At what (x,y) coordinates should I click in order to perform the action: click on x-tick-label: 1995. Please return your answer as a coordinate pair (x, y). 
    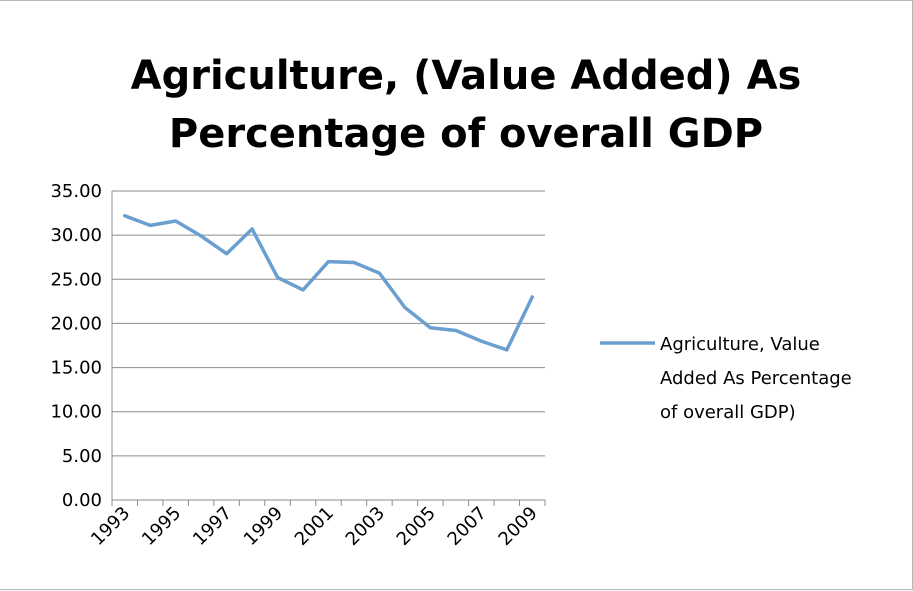
    Looking at the image, I should click on (161, 526).